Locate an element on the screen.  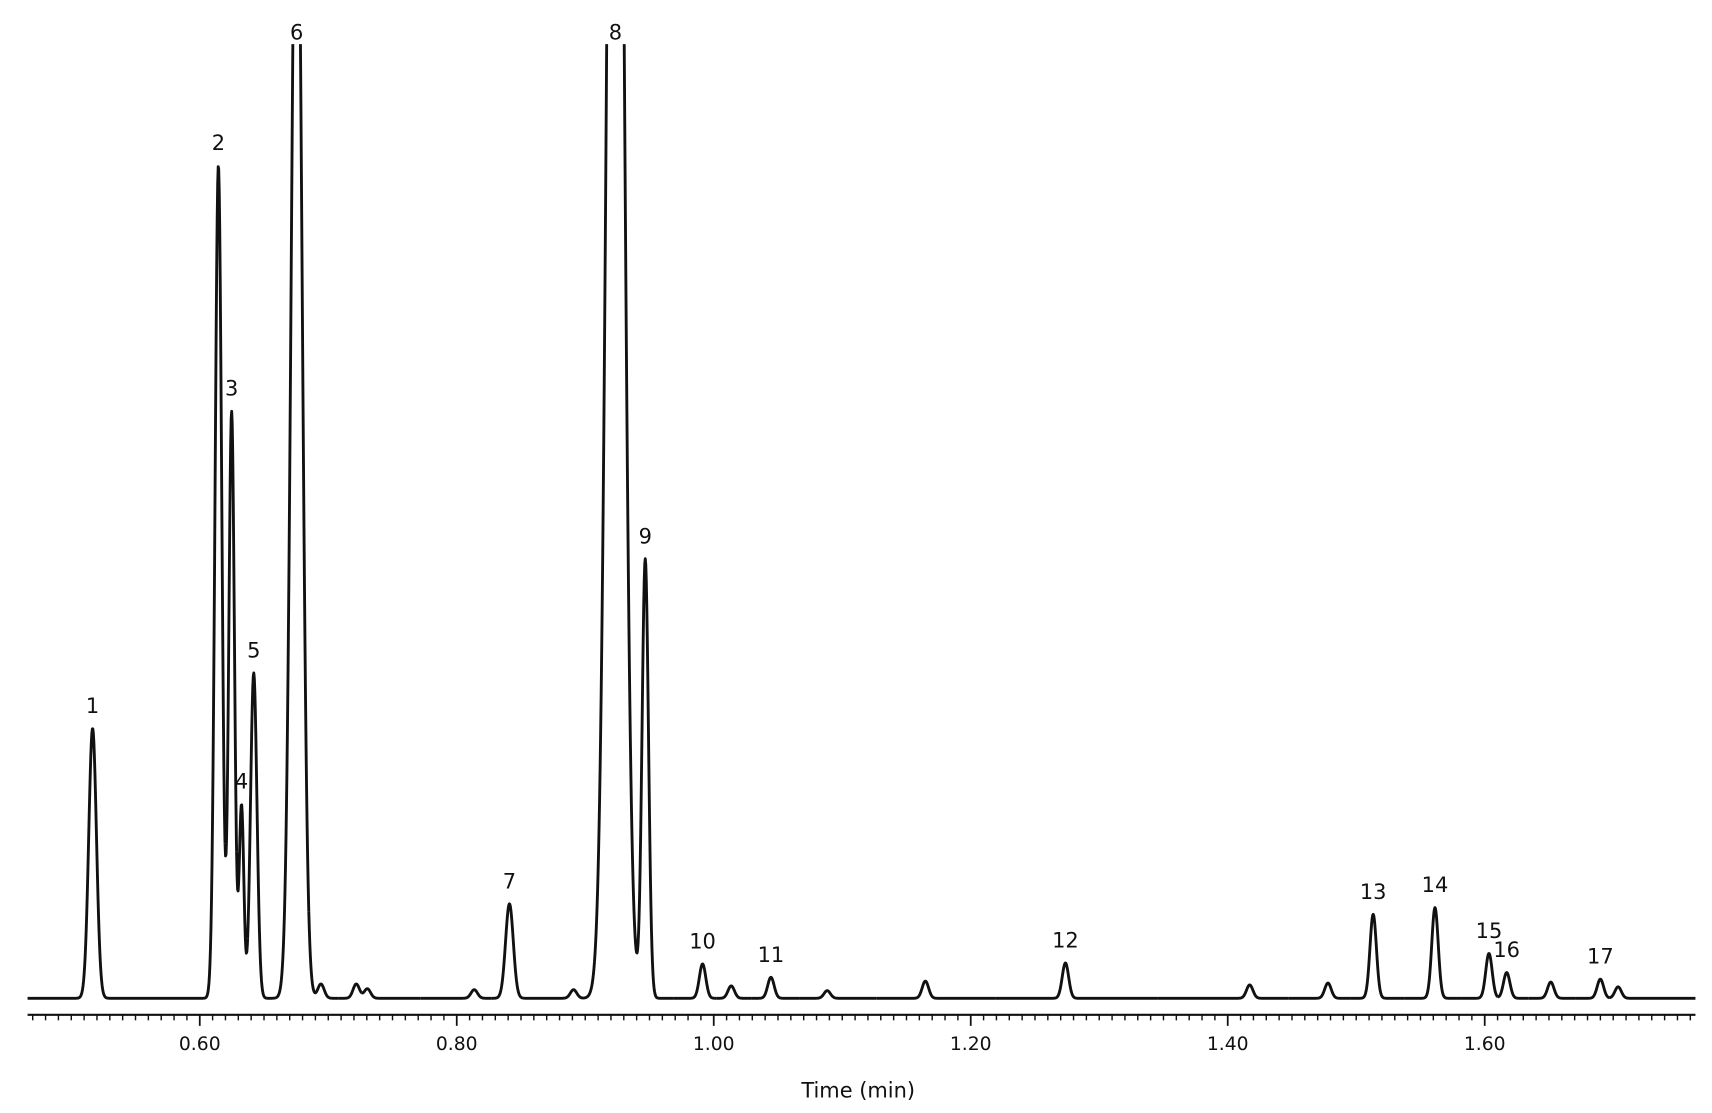
x-tick-label: 1.00 is located at coordinates (714, 1044).